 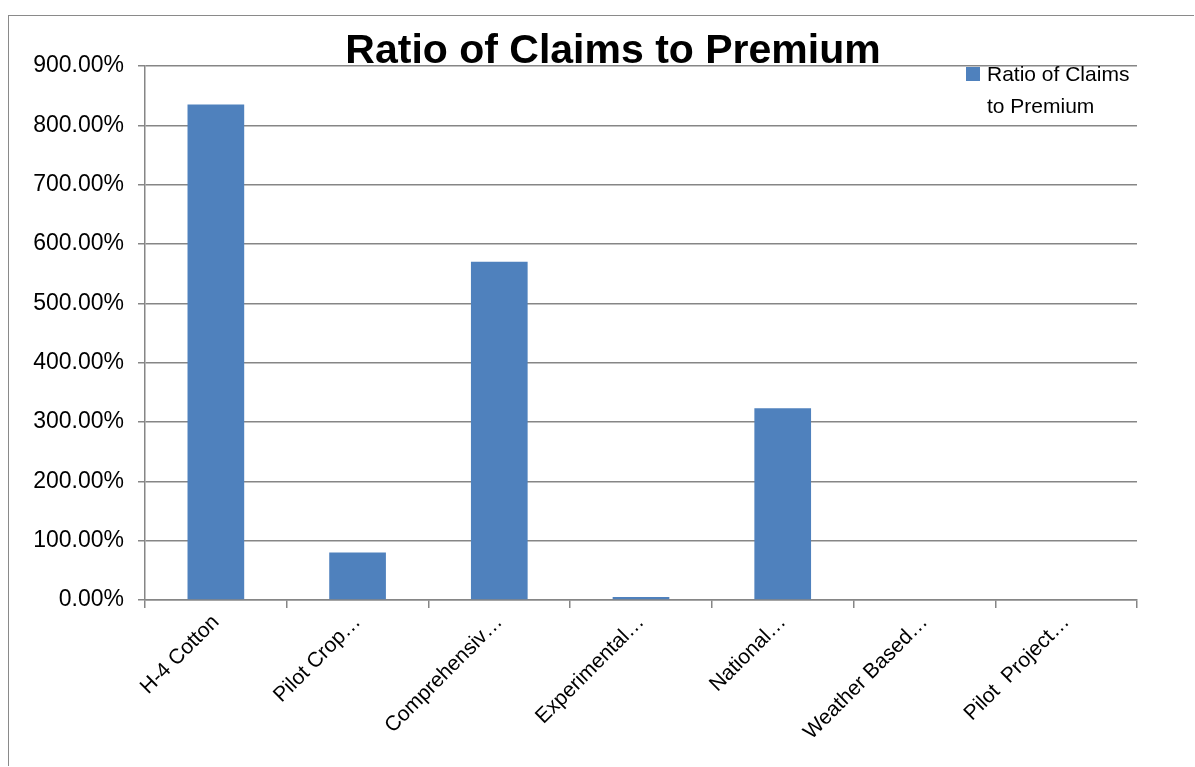 I want to click on y-tick-label: 600.00%, so click(x=78, y=242).